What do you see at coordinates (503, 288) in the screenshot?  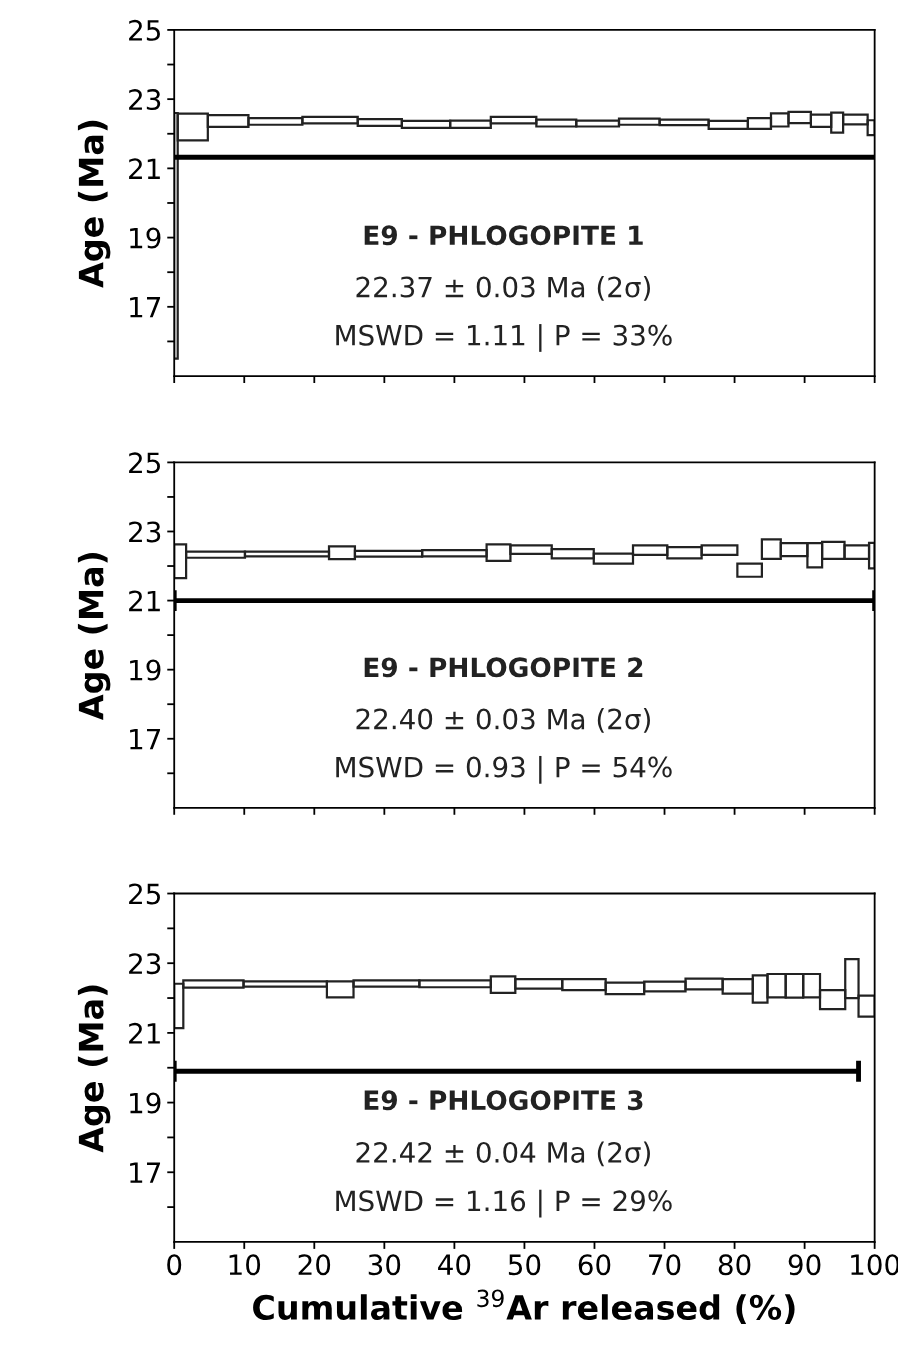 I see `annotation: 22.37 ± 0.03 Ma (2σ)` at bounding box center [503, 288].